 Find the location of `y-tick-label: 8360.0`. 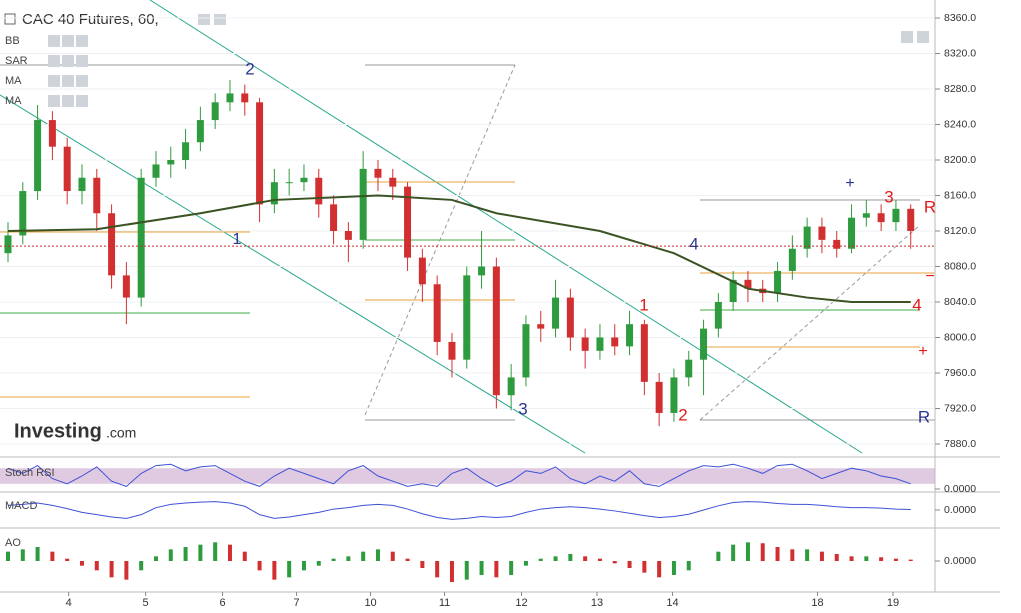

y-tick-label: 8360.0 is located at coordinates (960, 18).